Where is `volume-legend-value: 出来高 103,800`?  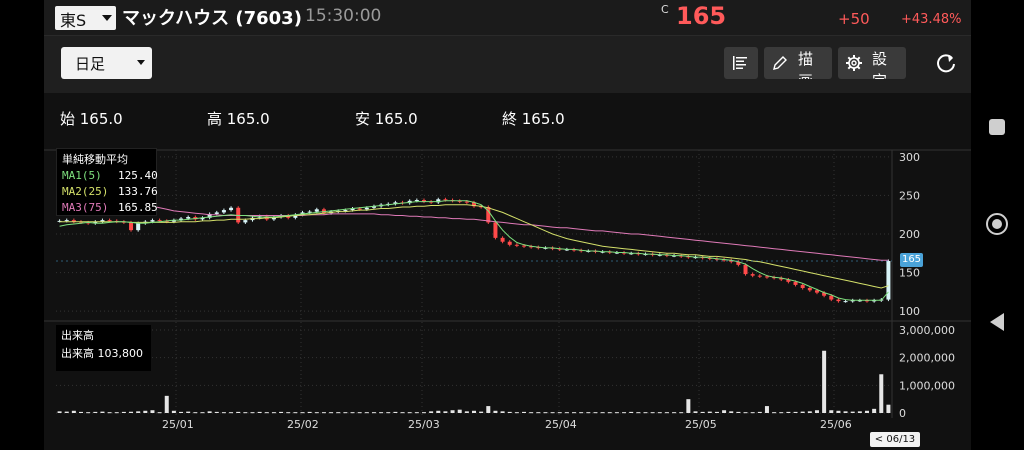
volume-legend-value: 出来高 103,800 is located at coordinates (102, 353).